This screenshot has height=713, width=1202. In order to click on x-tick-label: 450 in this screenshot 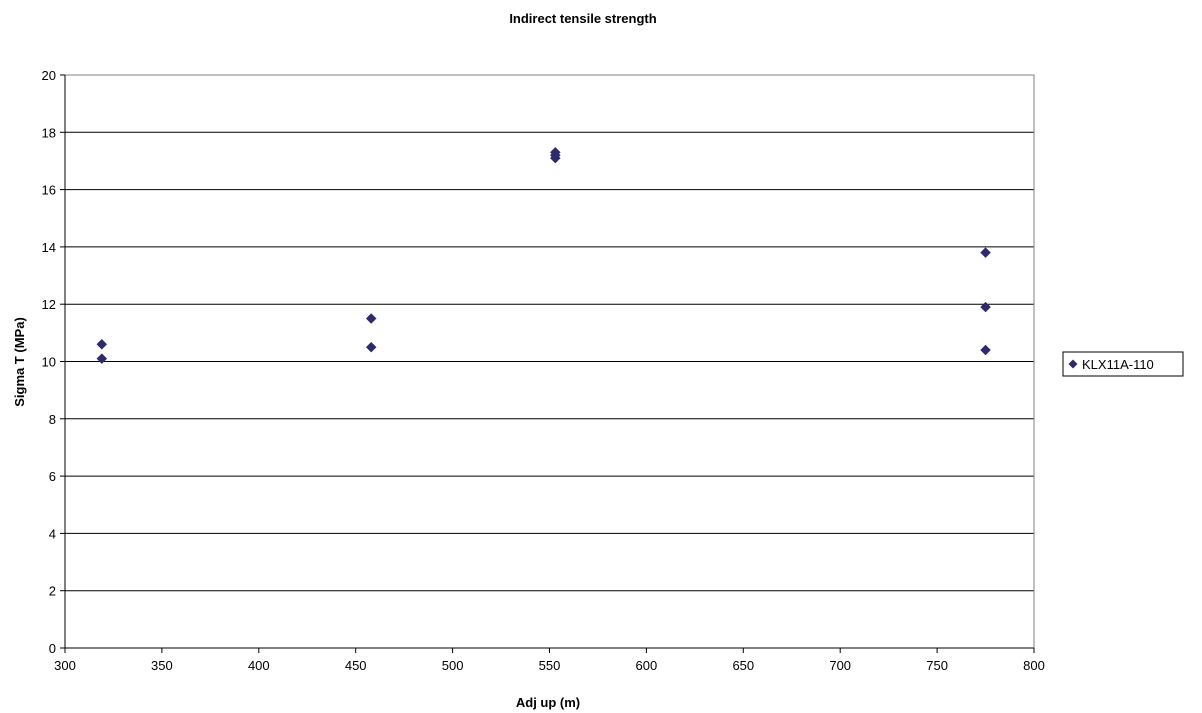, I will do `click(356, 665)`.